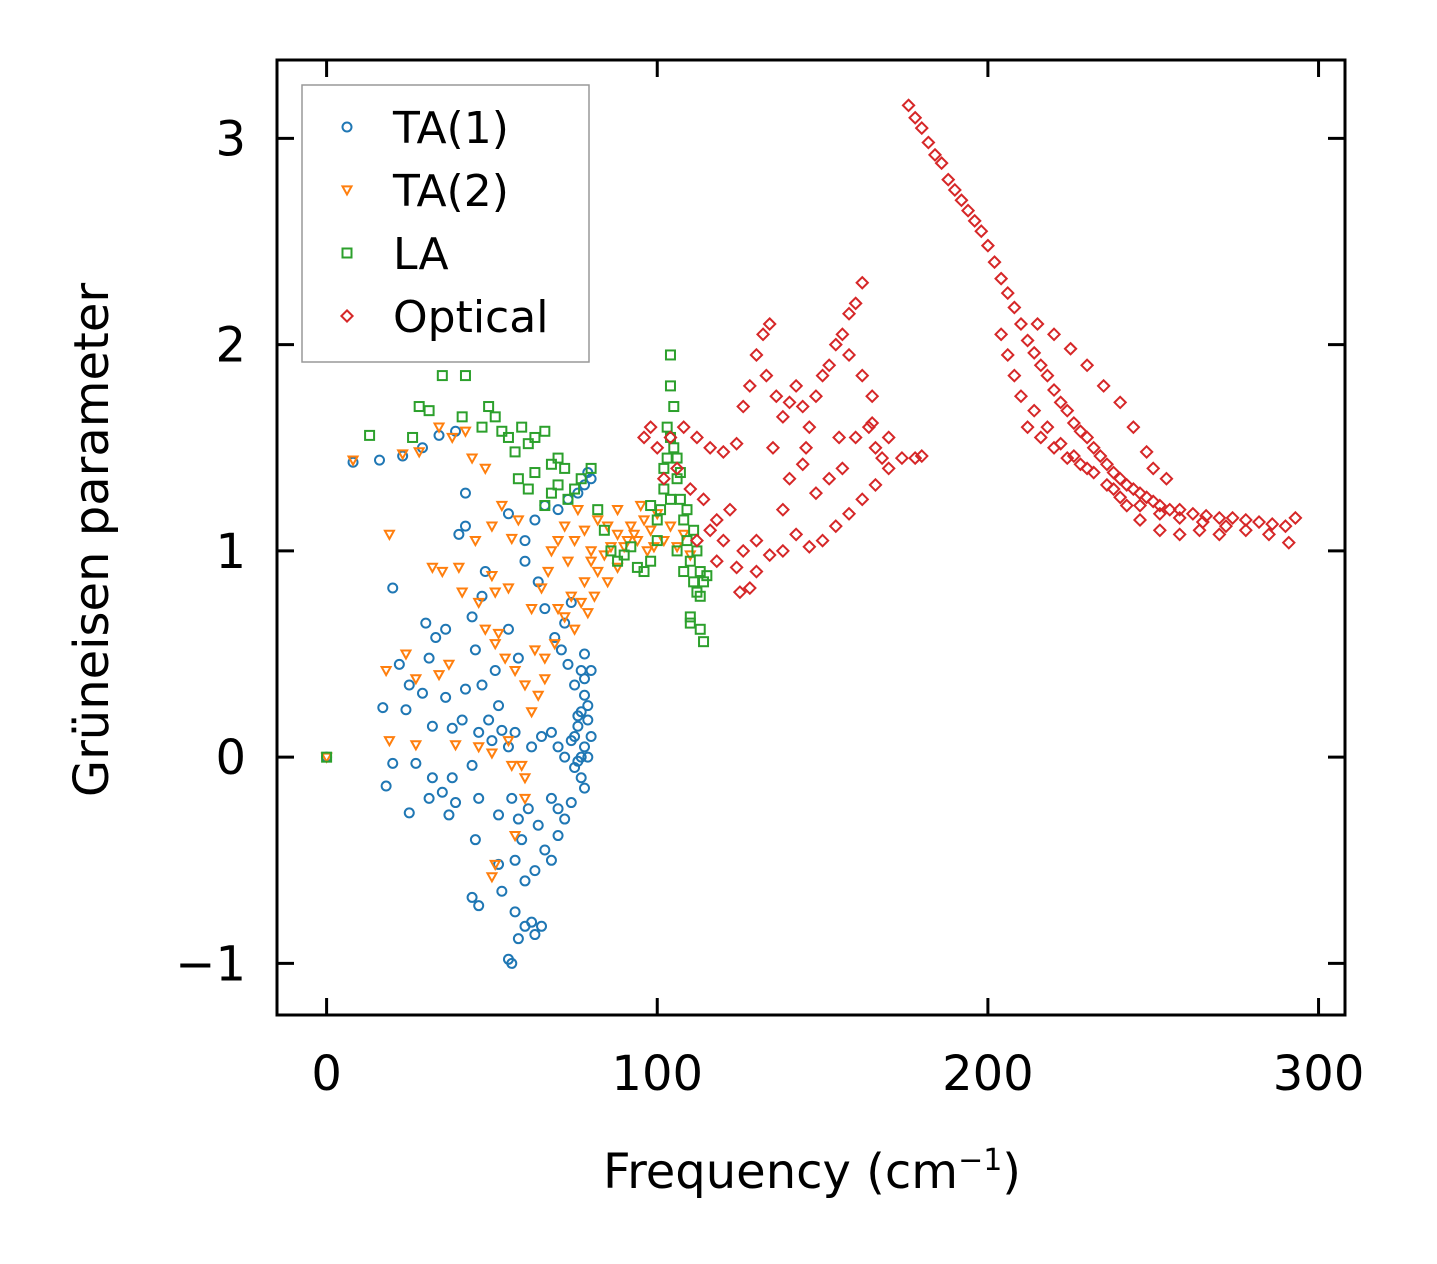 The image size is (1437, 1264). I want to click on y-axis-label: Grüneisen parameter, so click(92, 540).